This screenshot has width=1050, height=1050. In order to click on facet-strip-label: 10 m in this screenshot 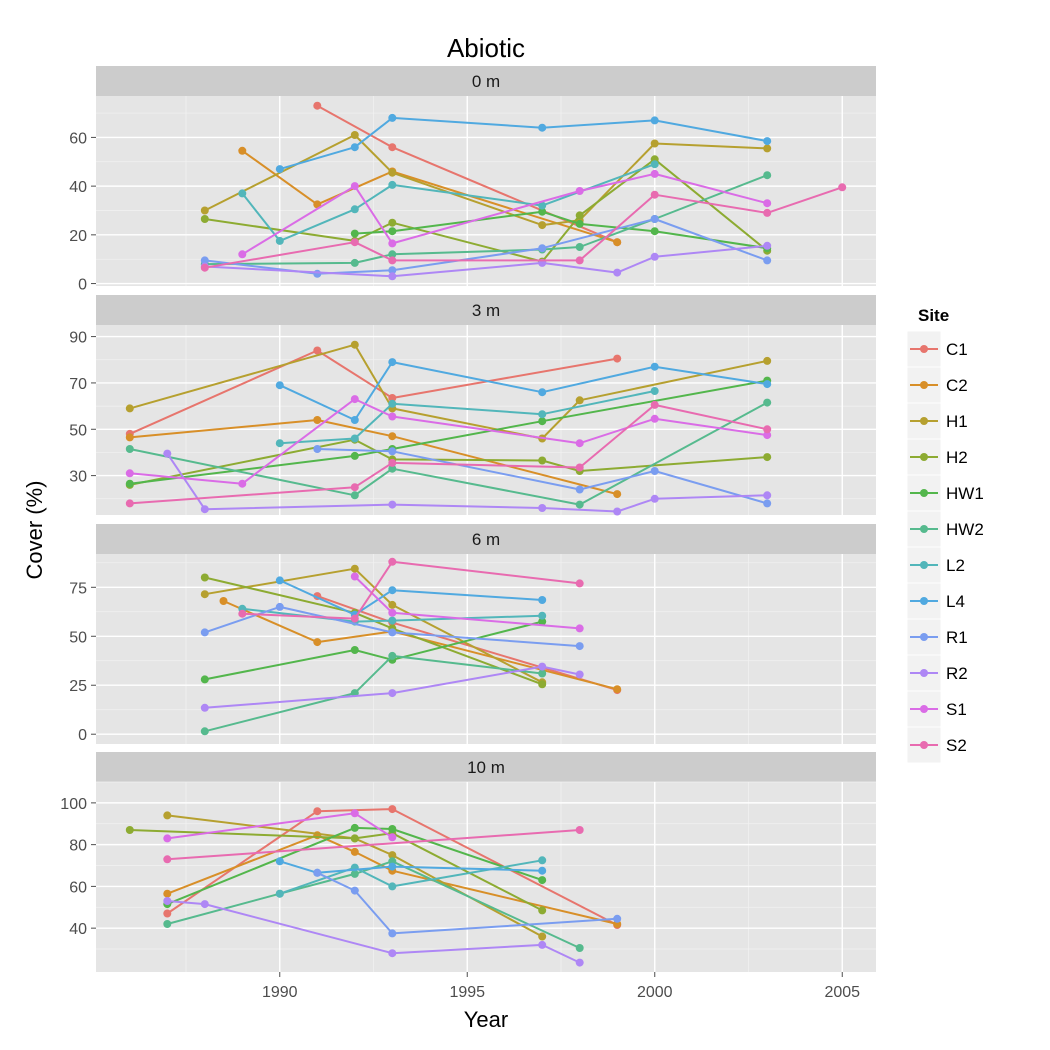, I will do `click(486, 767)`.